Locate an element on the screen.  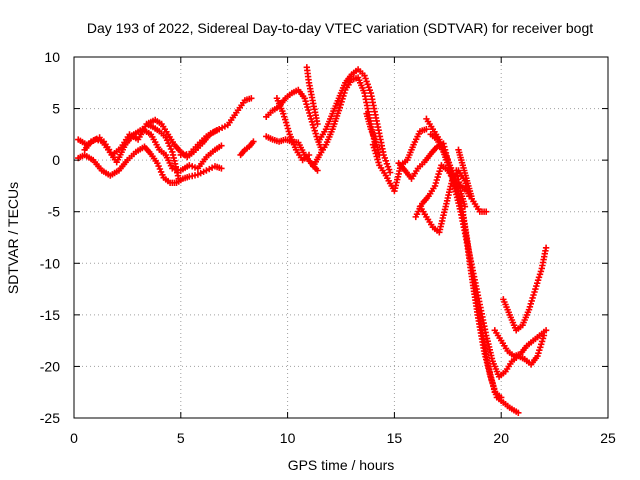
y-tick-label: -15 is located at coordinates (50, 315).